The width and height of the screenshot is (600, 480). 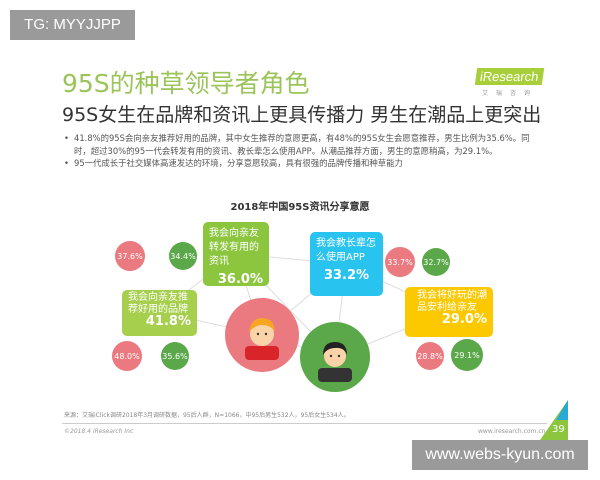 What do you see at coordinates (99, 431) in the screenshot?
I see `copyright: ©2018.4 iResearch Inc` at bounding box center [99, 431].